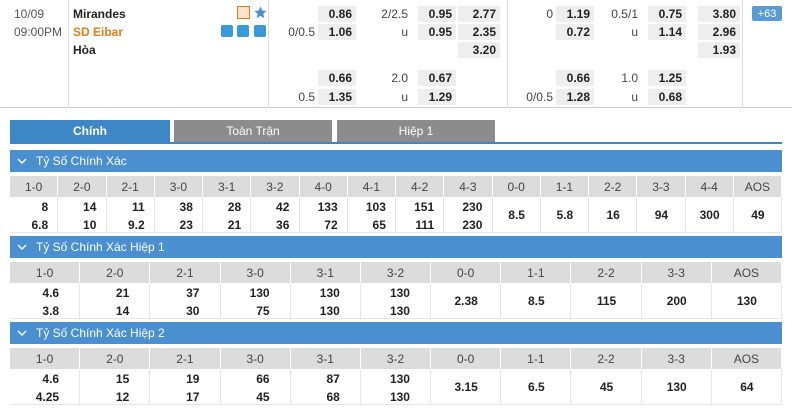 The height and width of the screenshot is (409, 792). I want to click on odds-value: 1.06, so click(337, 32).